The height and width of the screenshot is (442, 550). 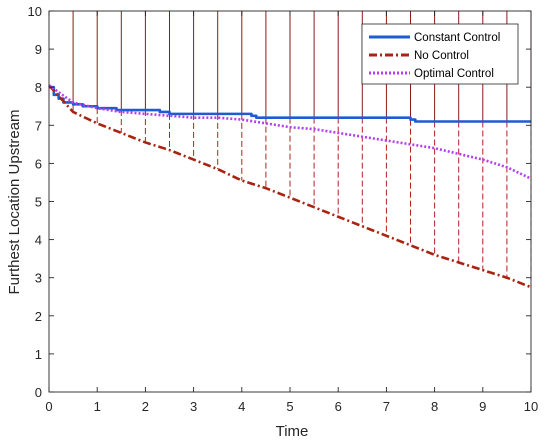 I want to click on x-tick-label: 0, so click(x=48, y=406).